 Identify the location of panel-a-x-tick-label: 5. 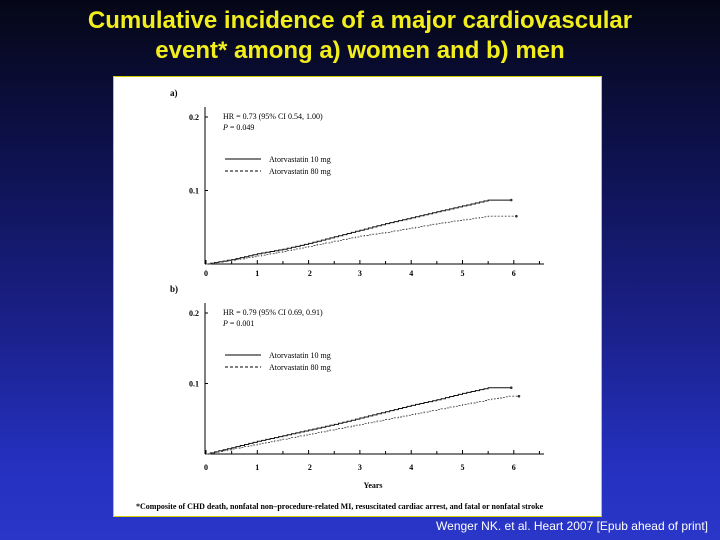
(463, 273).